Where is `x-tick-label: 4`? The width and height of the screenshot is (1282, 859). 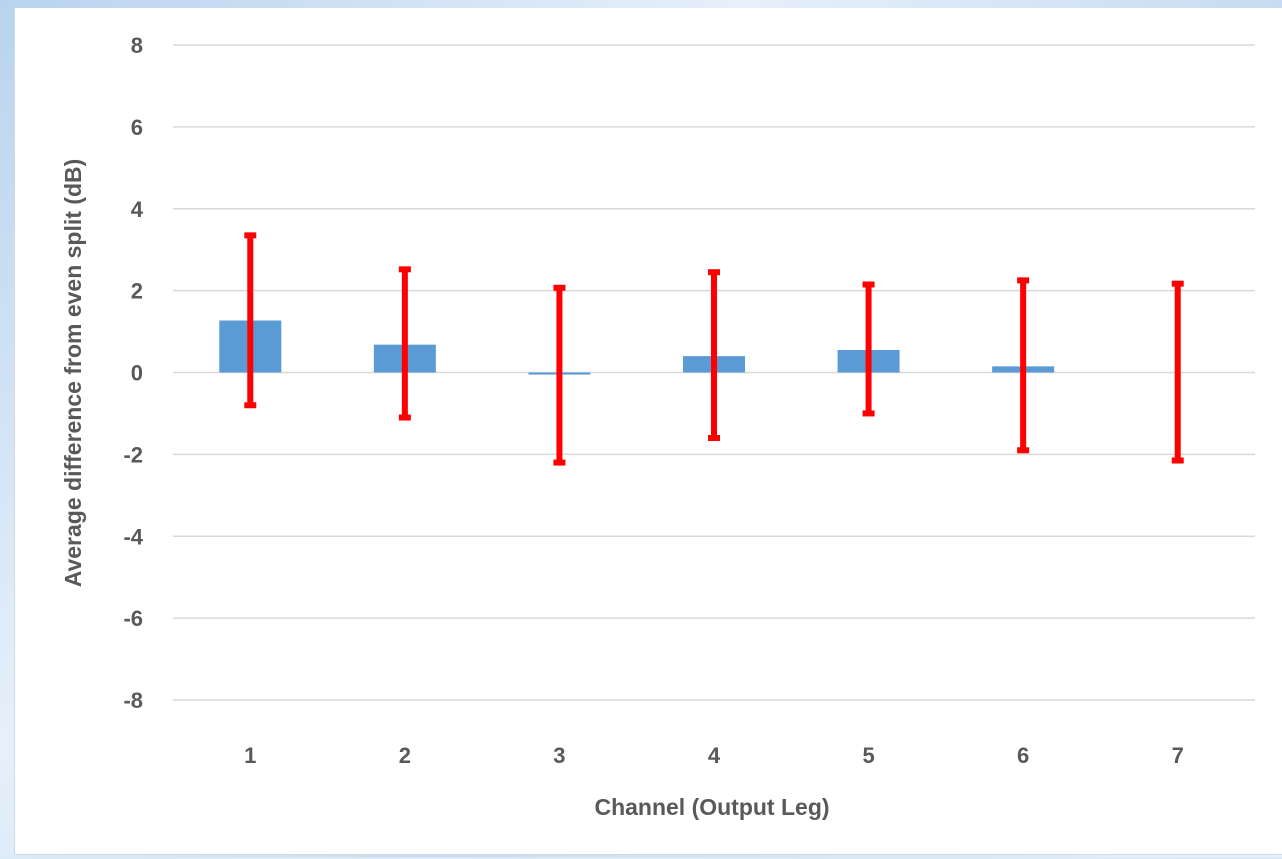
x-tick-label: 4 is located at coordinates (714, 755).